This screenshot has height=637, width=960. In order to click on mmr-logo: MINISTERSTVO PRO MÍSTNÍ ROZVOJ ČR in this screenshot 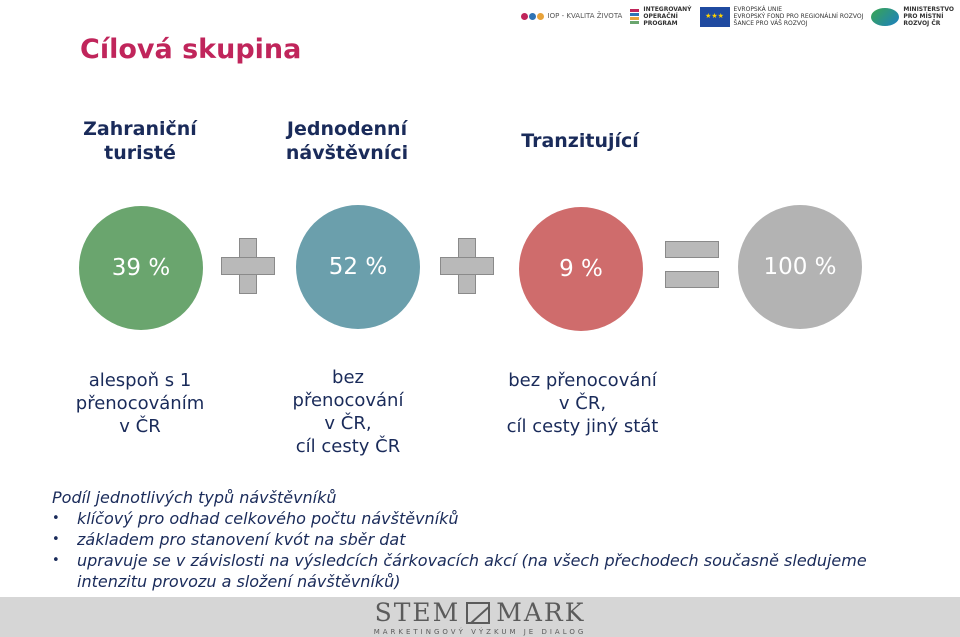, I will do `click(912, 16)`.